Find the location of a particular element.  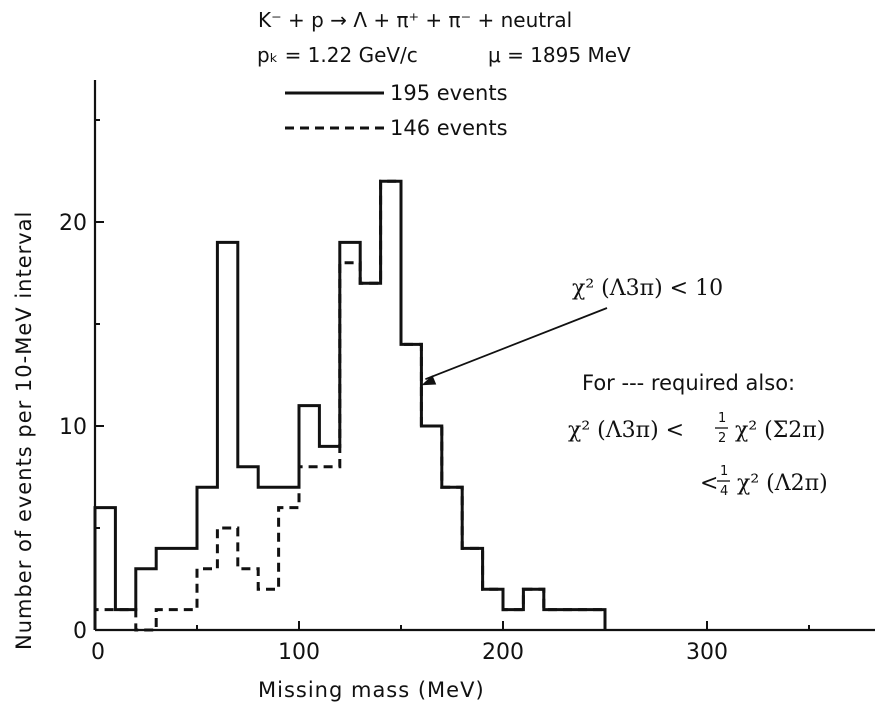

annotation-arrow-head is located at coordinates (429, 380).